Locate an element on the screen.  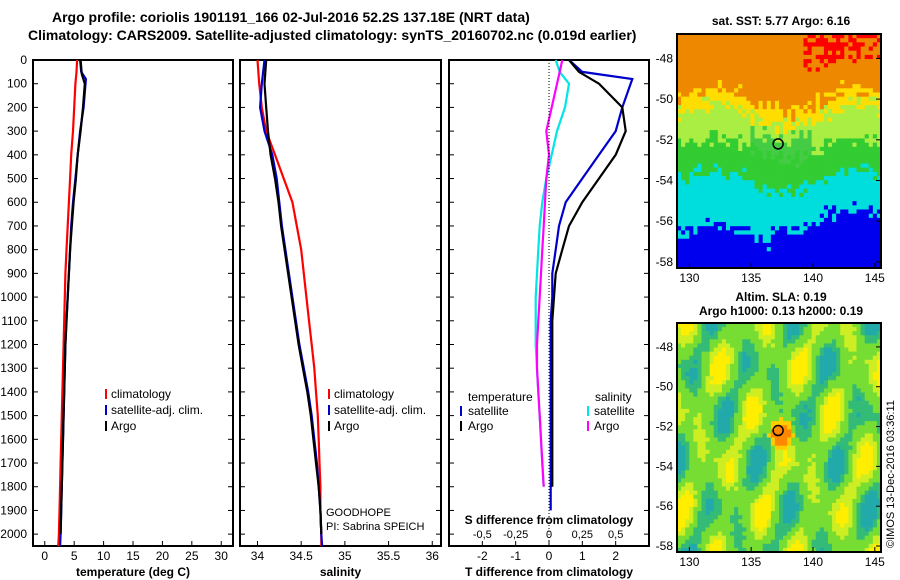
s-tick-label: 0,5 is located at coordinates (615, 535).